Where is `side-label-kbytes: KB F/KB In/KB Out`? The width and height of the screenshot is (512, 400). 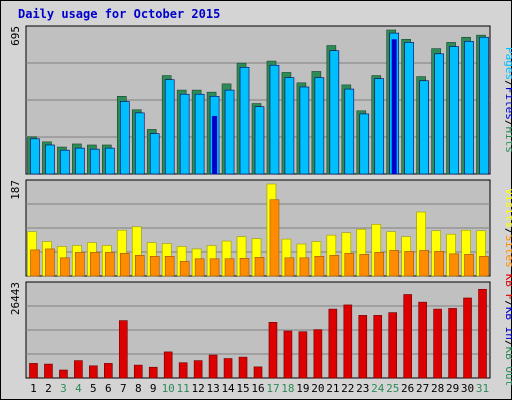 side-label-kbytes: KB F/KB In/KB Out is located at coordinates (507, 330).